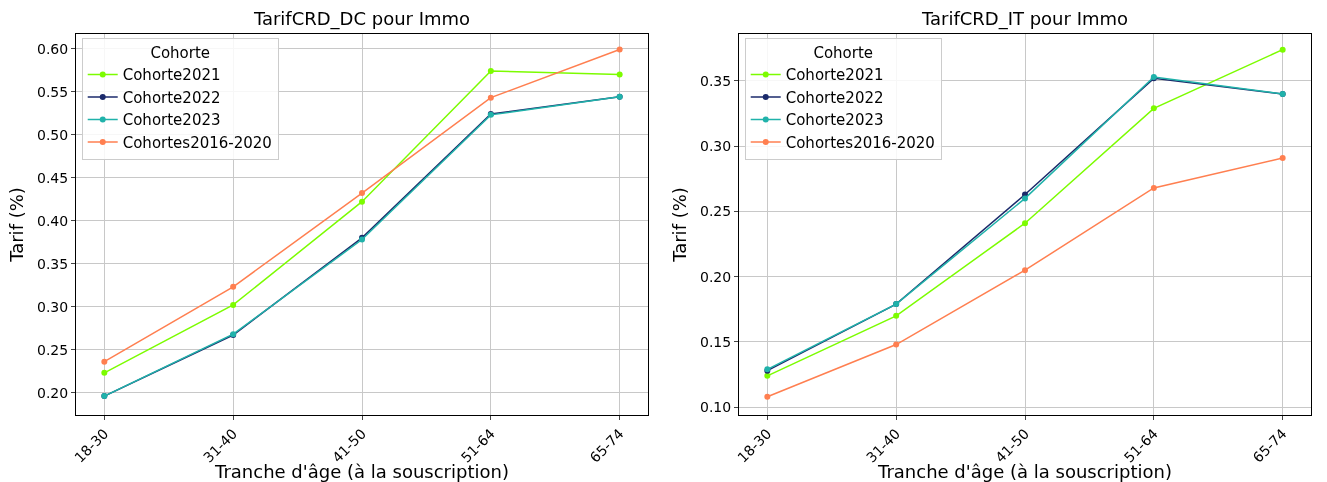 This screenshot has height=482, width=1327. Describe the element at coordinates (361, 18) in the screenshot. I see `chart-title: TarifCRD_DC pour Immo` at that location.